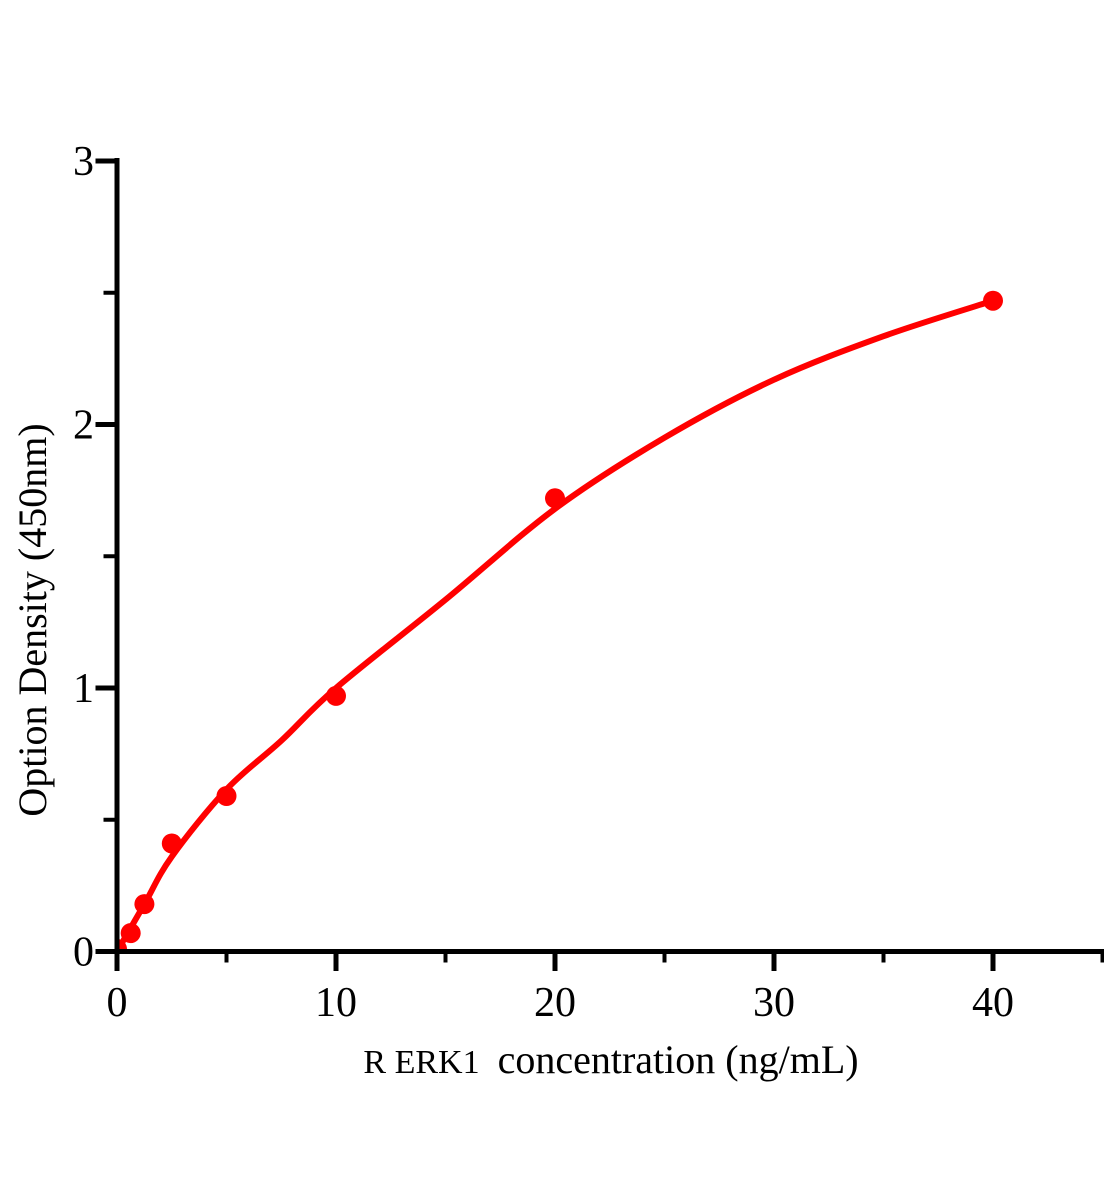 The height and width of the screenshot is (1200, 1104). I want to click on x-tick-label: 10, so click(336, 1003).